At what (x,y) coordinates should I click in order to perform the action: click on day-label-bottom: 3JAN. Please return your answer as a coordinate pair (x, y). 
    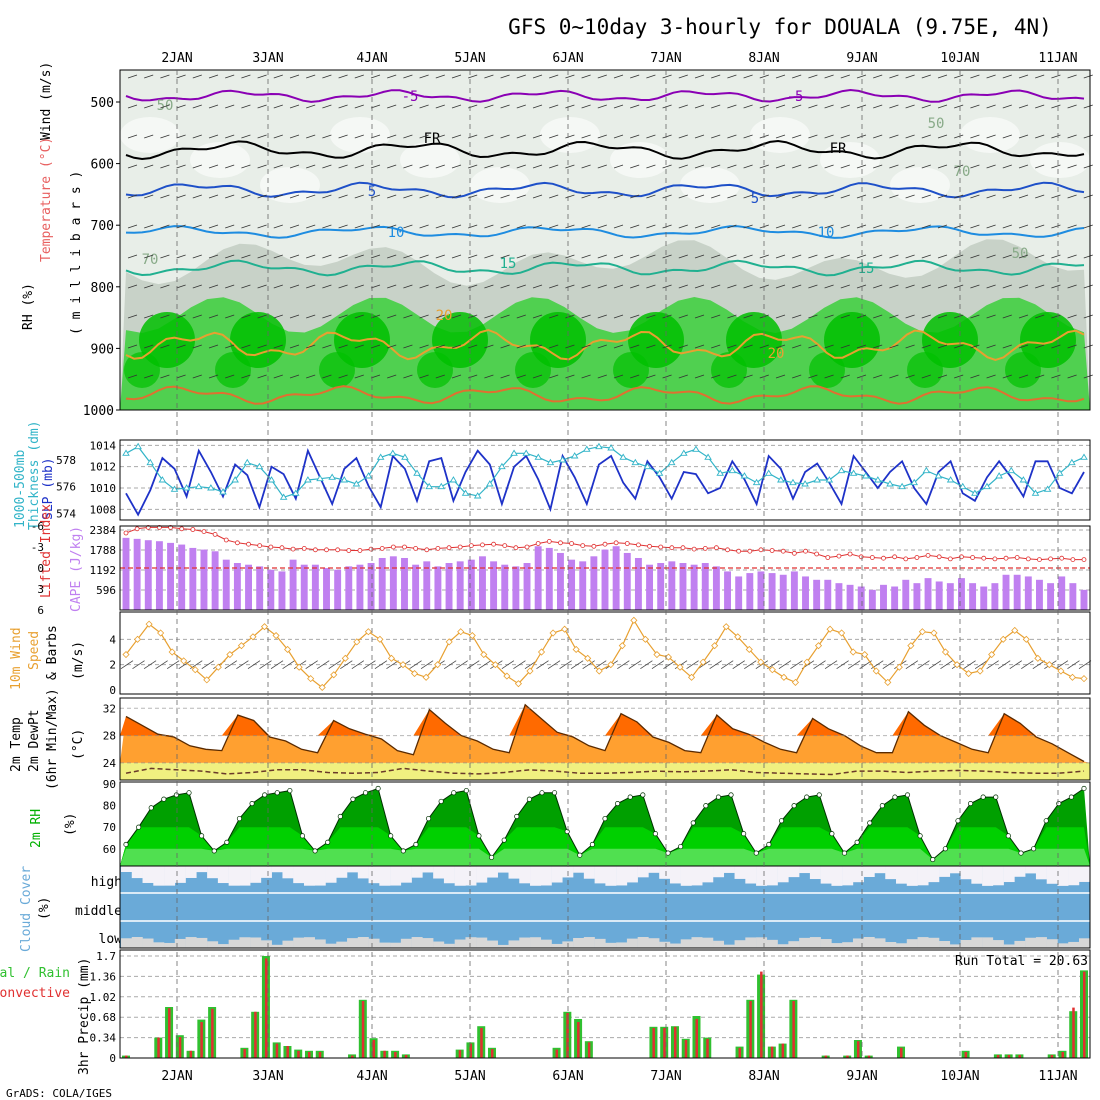
    Looking at the image, I should click on (267, 1076).